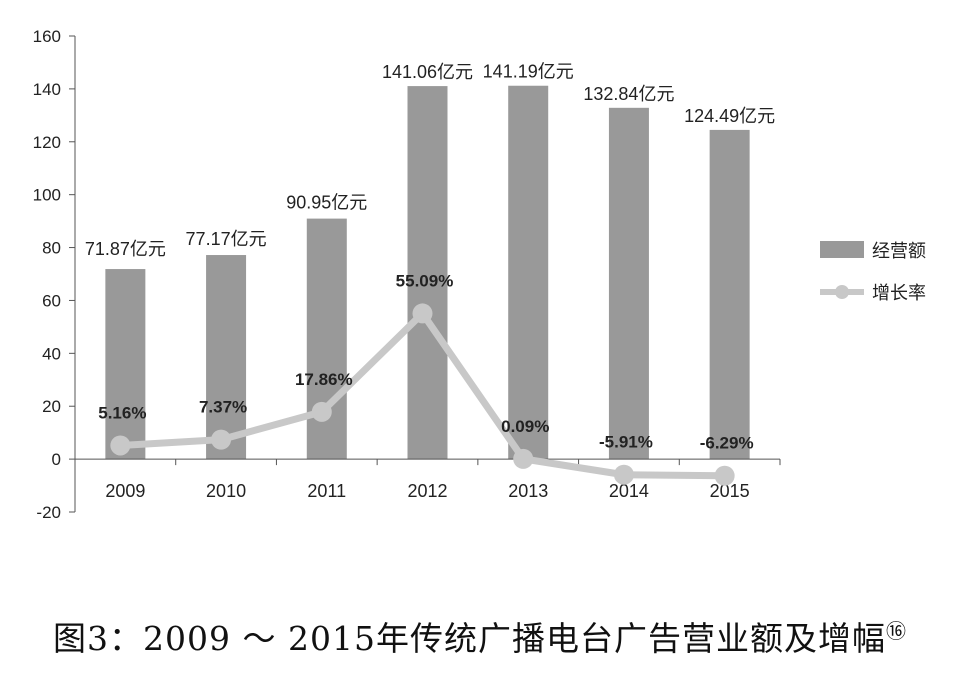 The width and height of the screenshot is (960, 679). What do you see at coordinates (51, 248) in the screenshot?
I see `y-tick-label: 80` at bounding box center [51, 248].